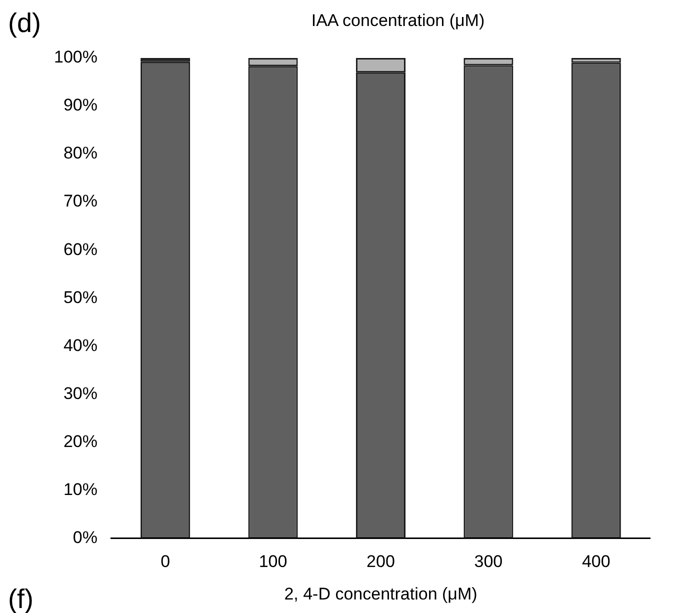  Describe the element at coordinates (380, 562) in the screenshot. I see `x-tick-label: 200` at that location.